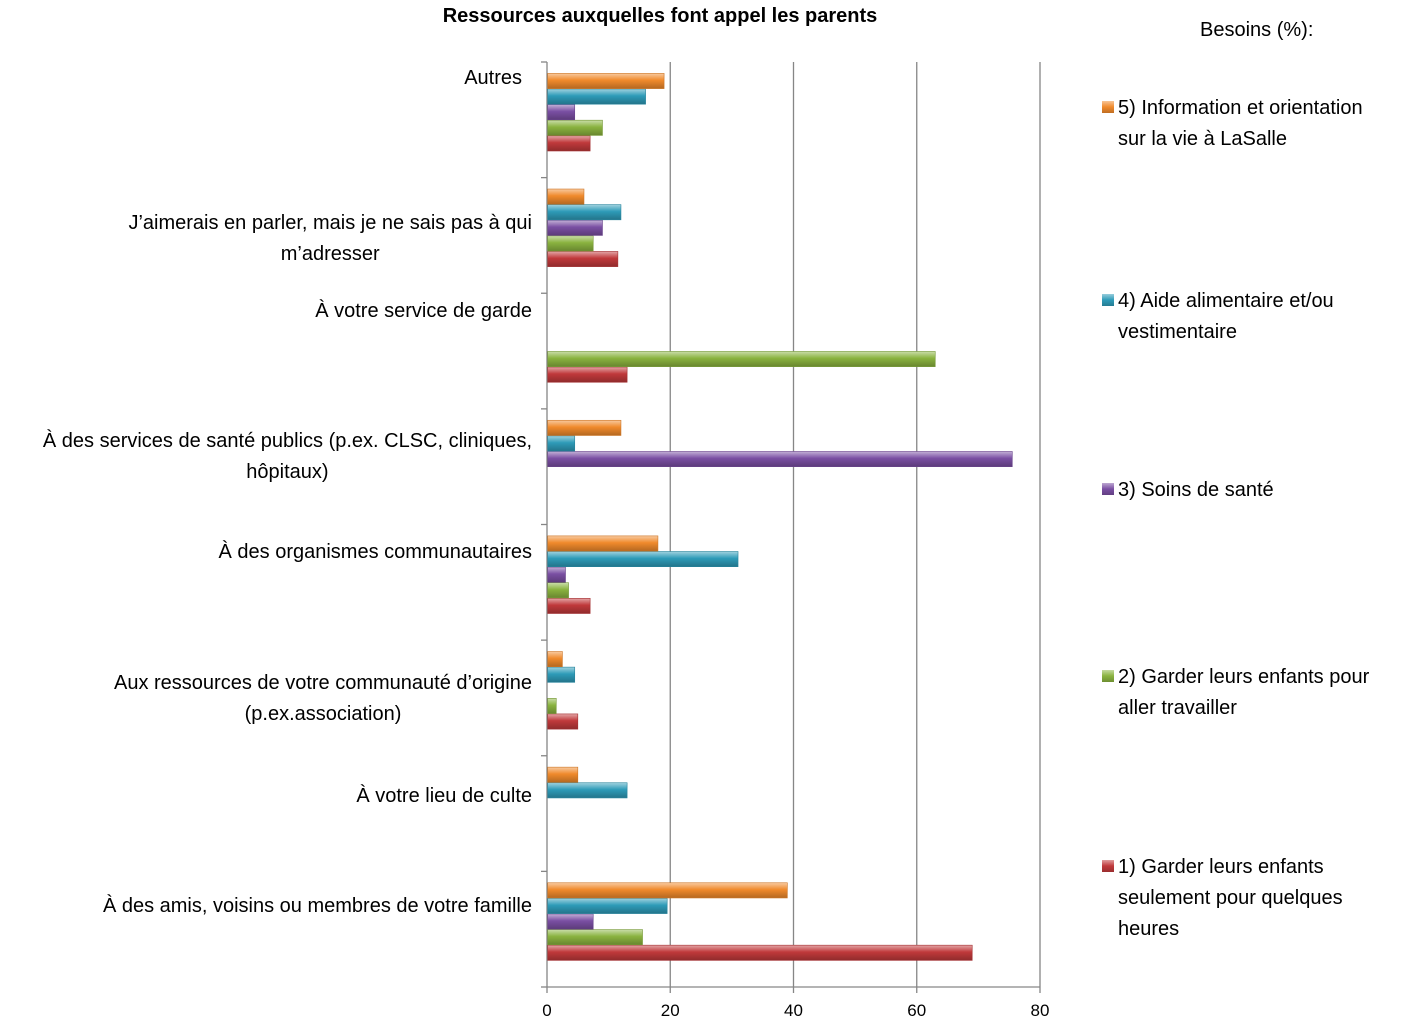 Image resolution: width=1406 pixels, height=1021 pixels. I want to click on category-label: À votre service de garde, so click(423, 311).